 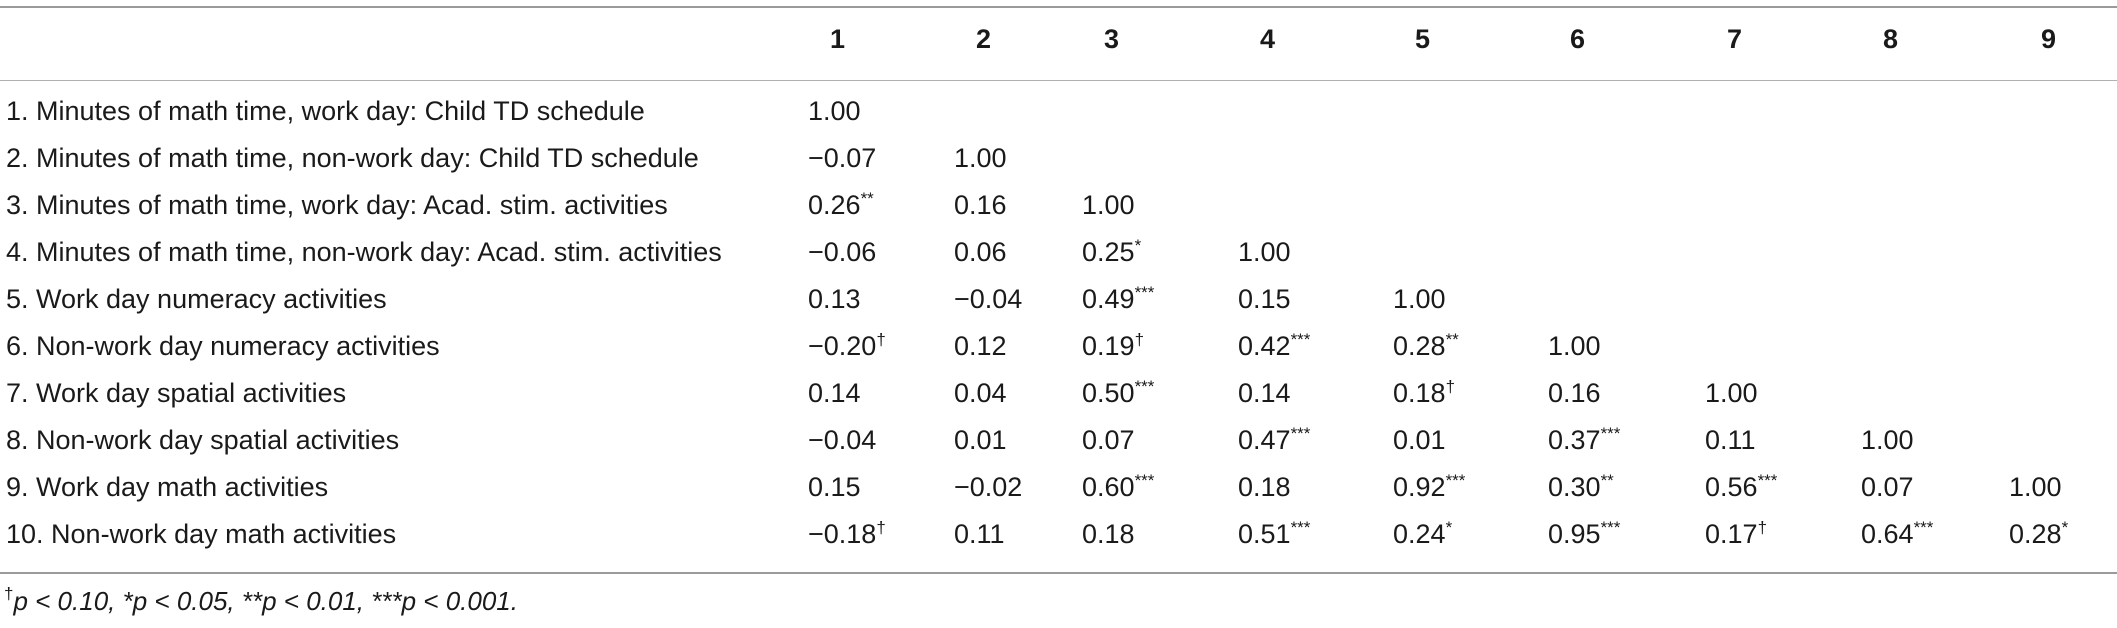 I want to click on footnote-dagger: †, so click(x=9, y=593).